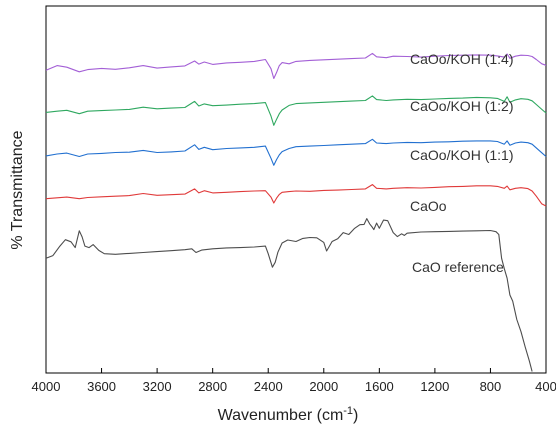  I want to click on x-tick-label: 400, so click(545, 386).